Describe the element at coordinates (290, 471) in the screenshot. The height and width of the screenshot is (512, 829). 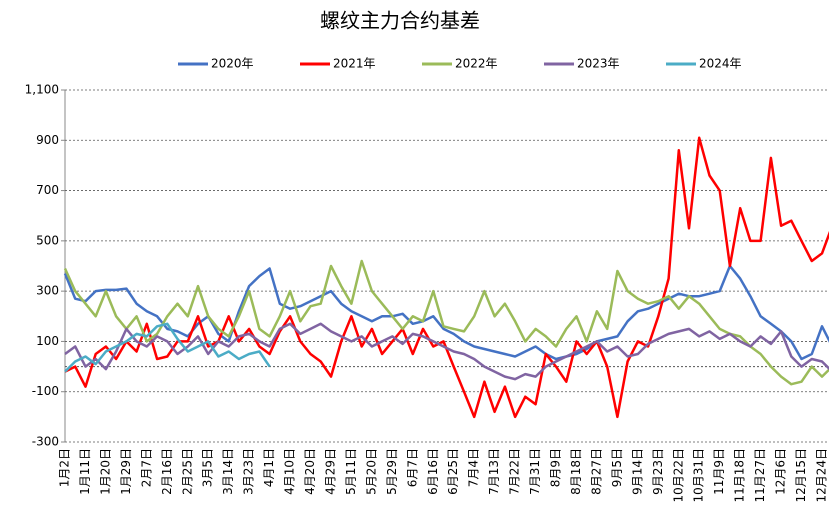
I see `x-tick-label: 4月10日` at that location.